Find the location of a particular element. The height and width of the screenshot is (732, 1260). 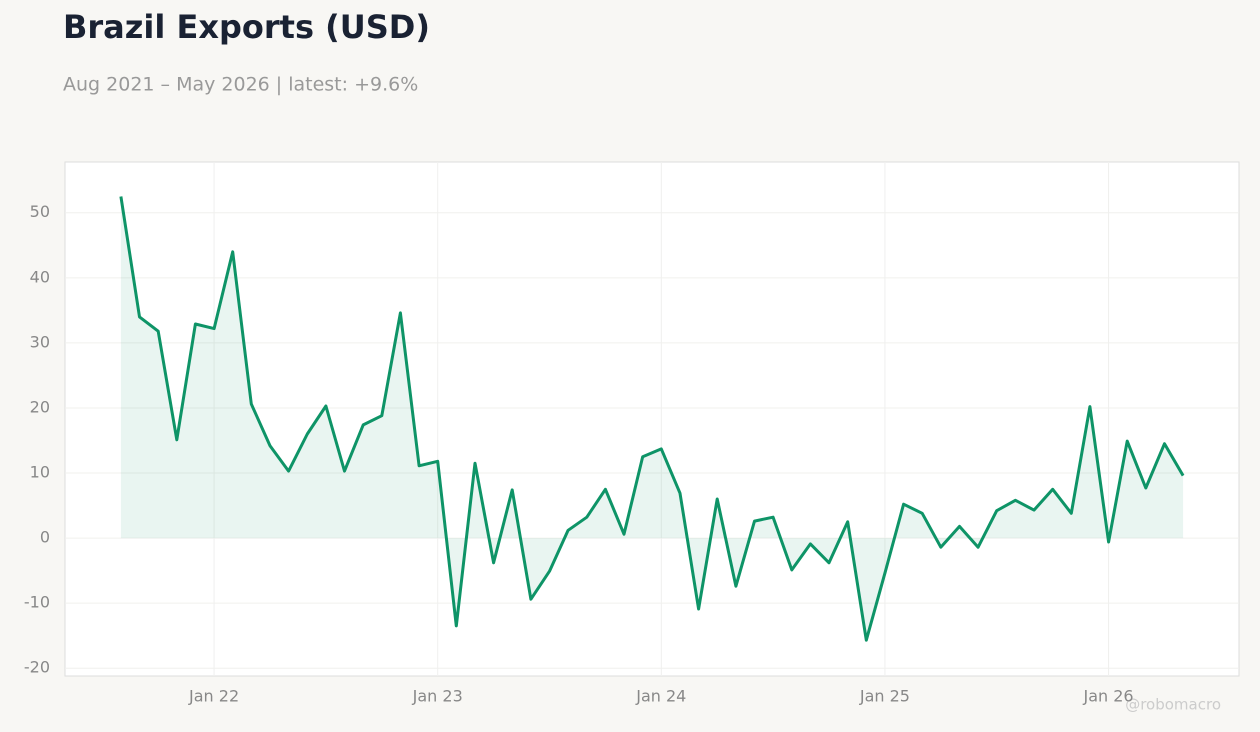

x-tick-label: Jan 24 is located at coordinates (660, 696).